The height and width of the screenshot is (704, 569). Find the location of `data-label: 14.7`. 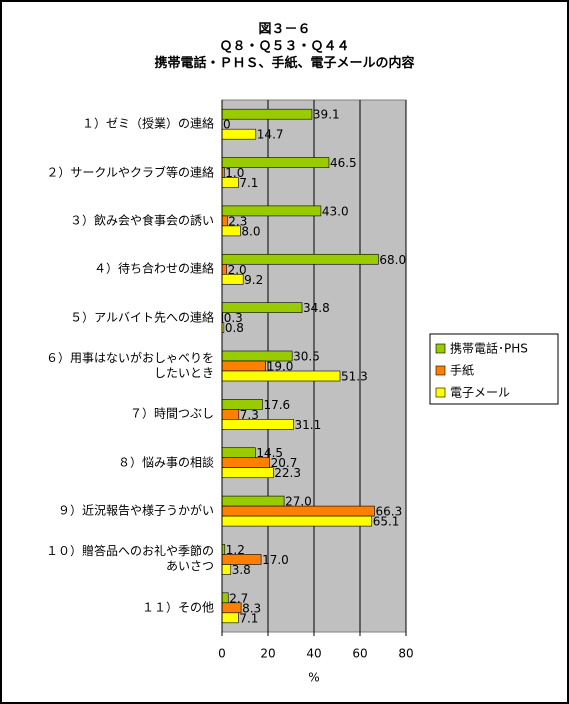

data-label: 14.7 is located at coordinates (270, 135).